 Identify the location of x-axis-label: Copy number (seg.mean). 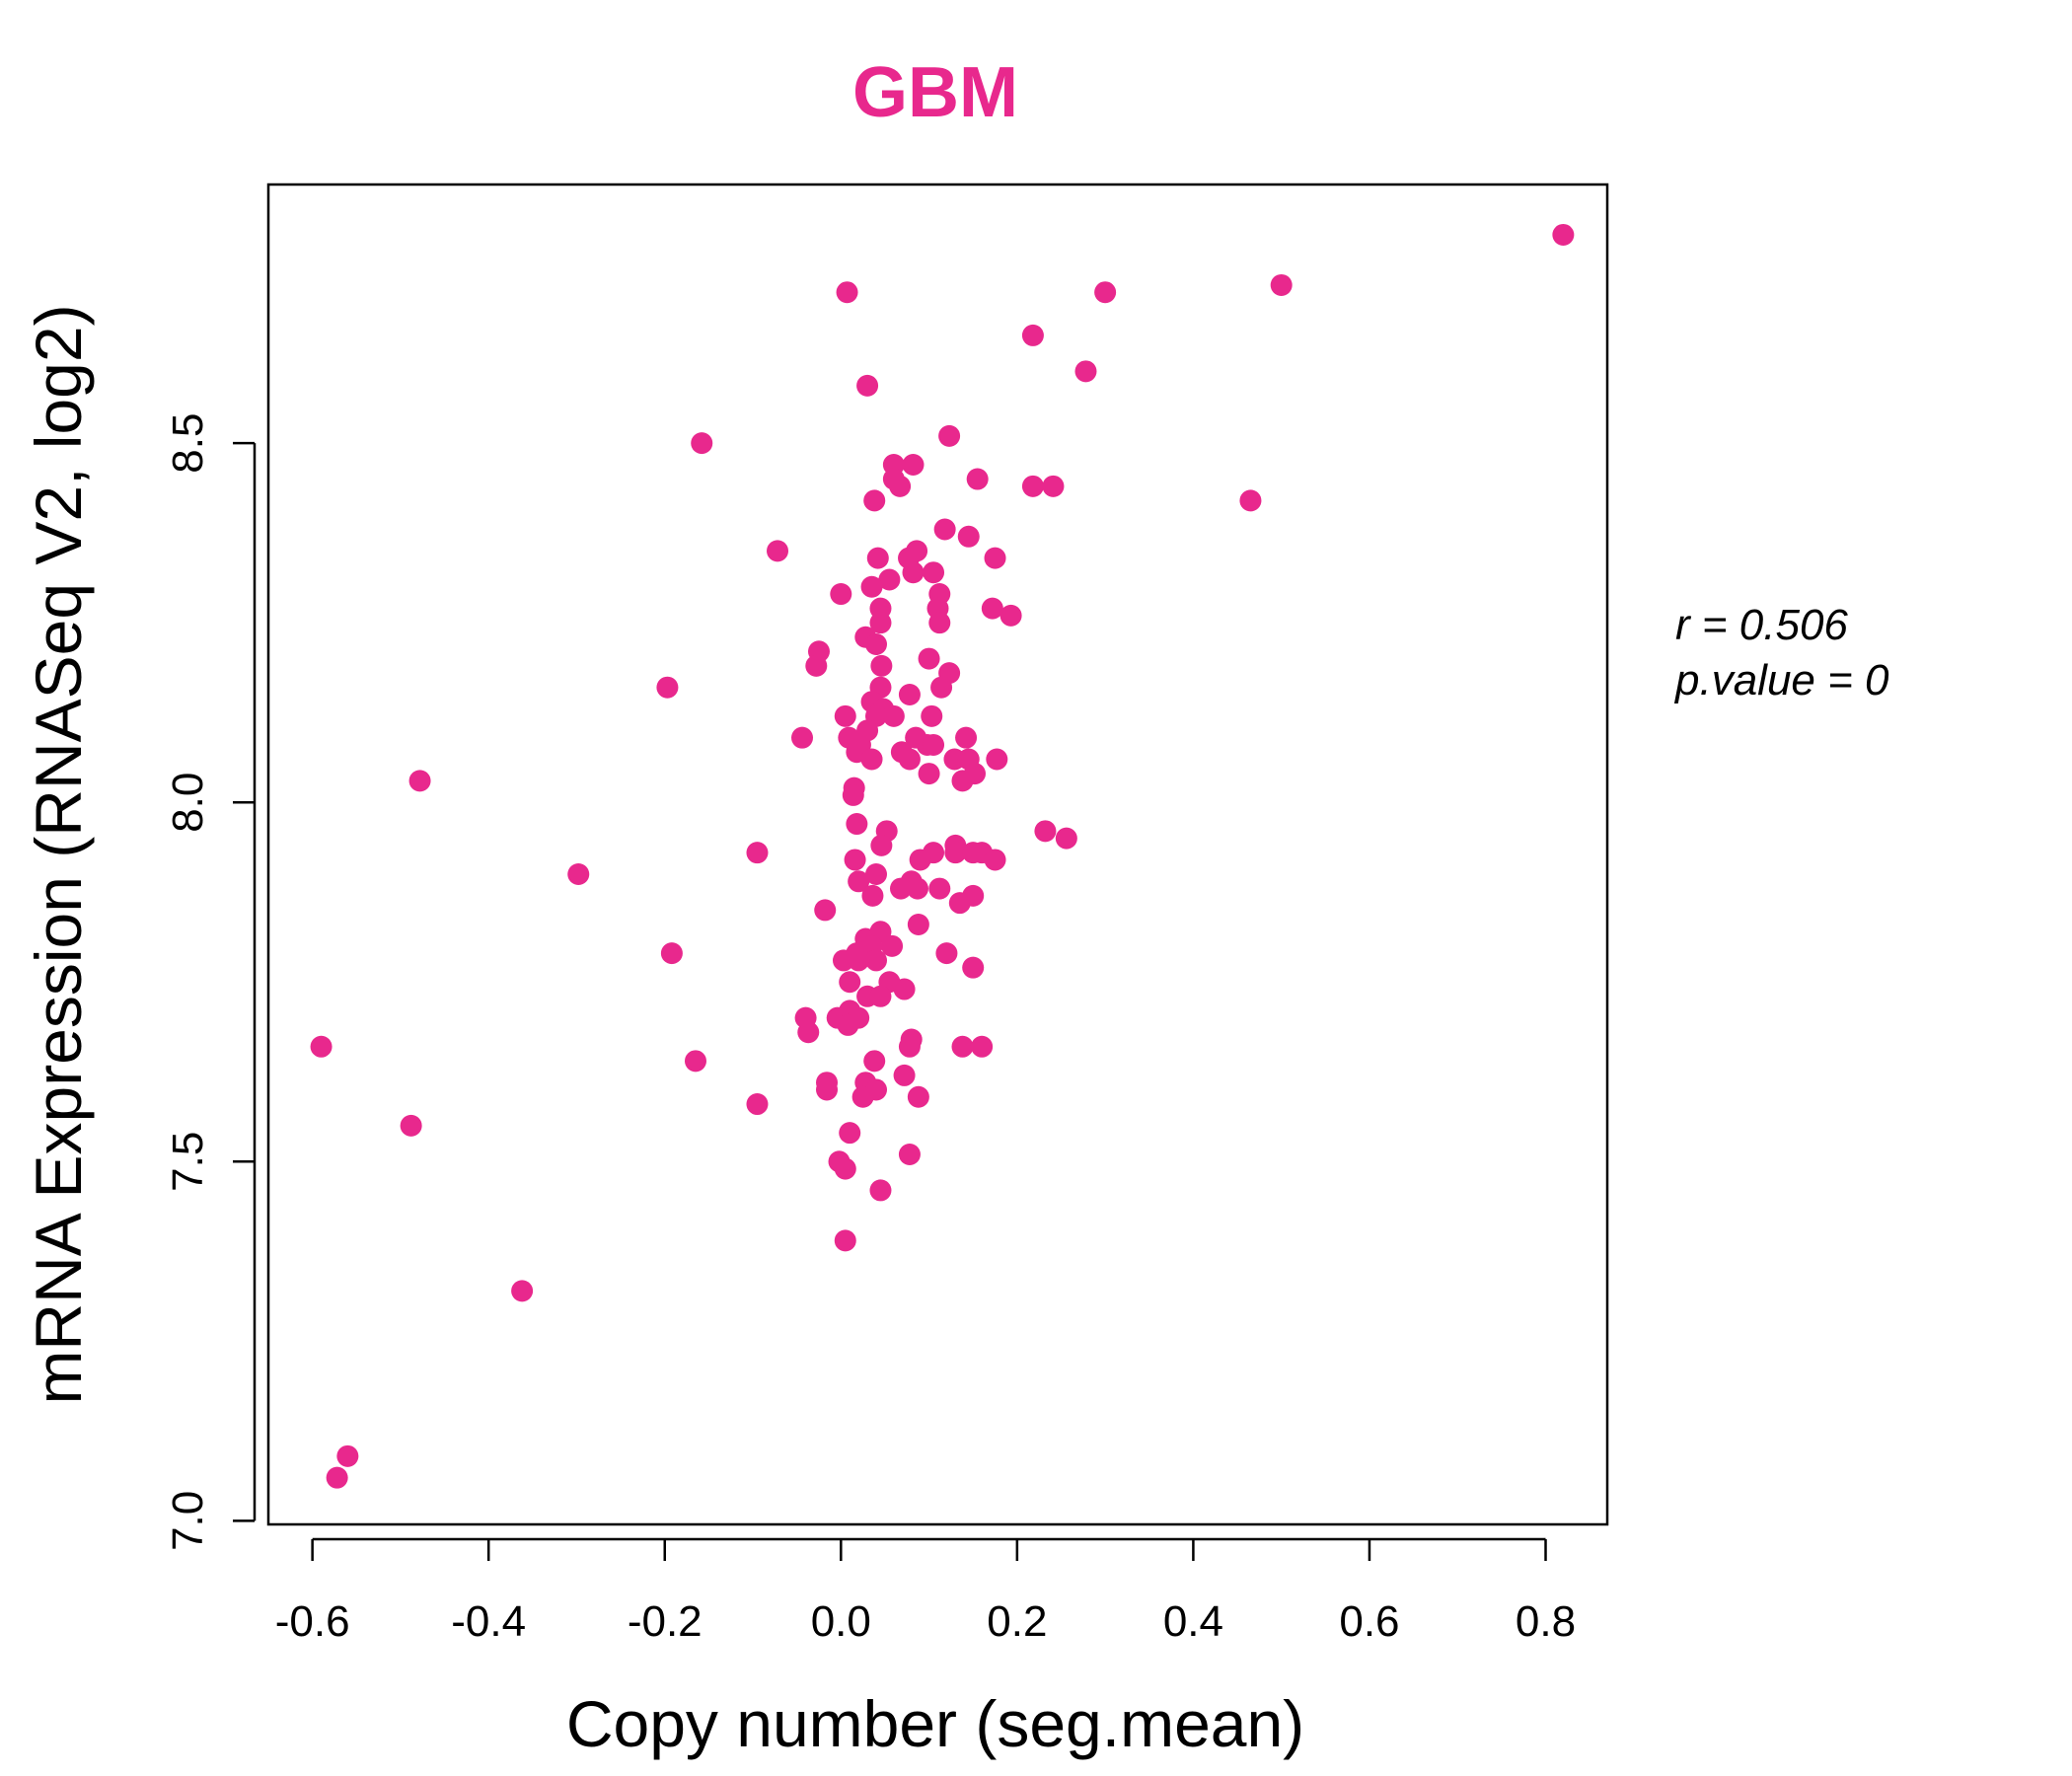
(935, 1724).